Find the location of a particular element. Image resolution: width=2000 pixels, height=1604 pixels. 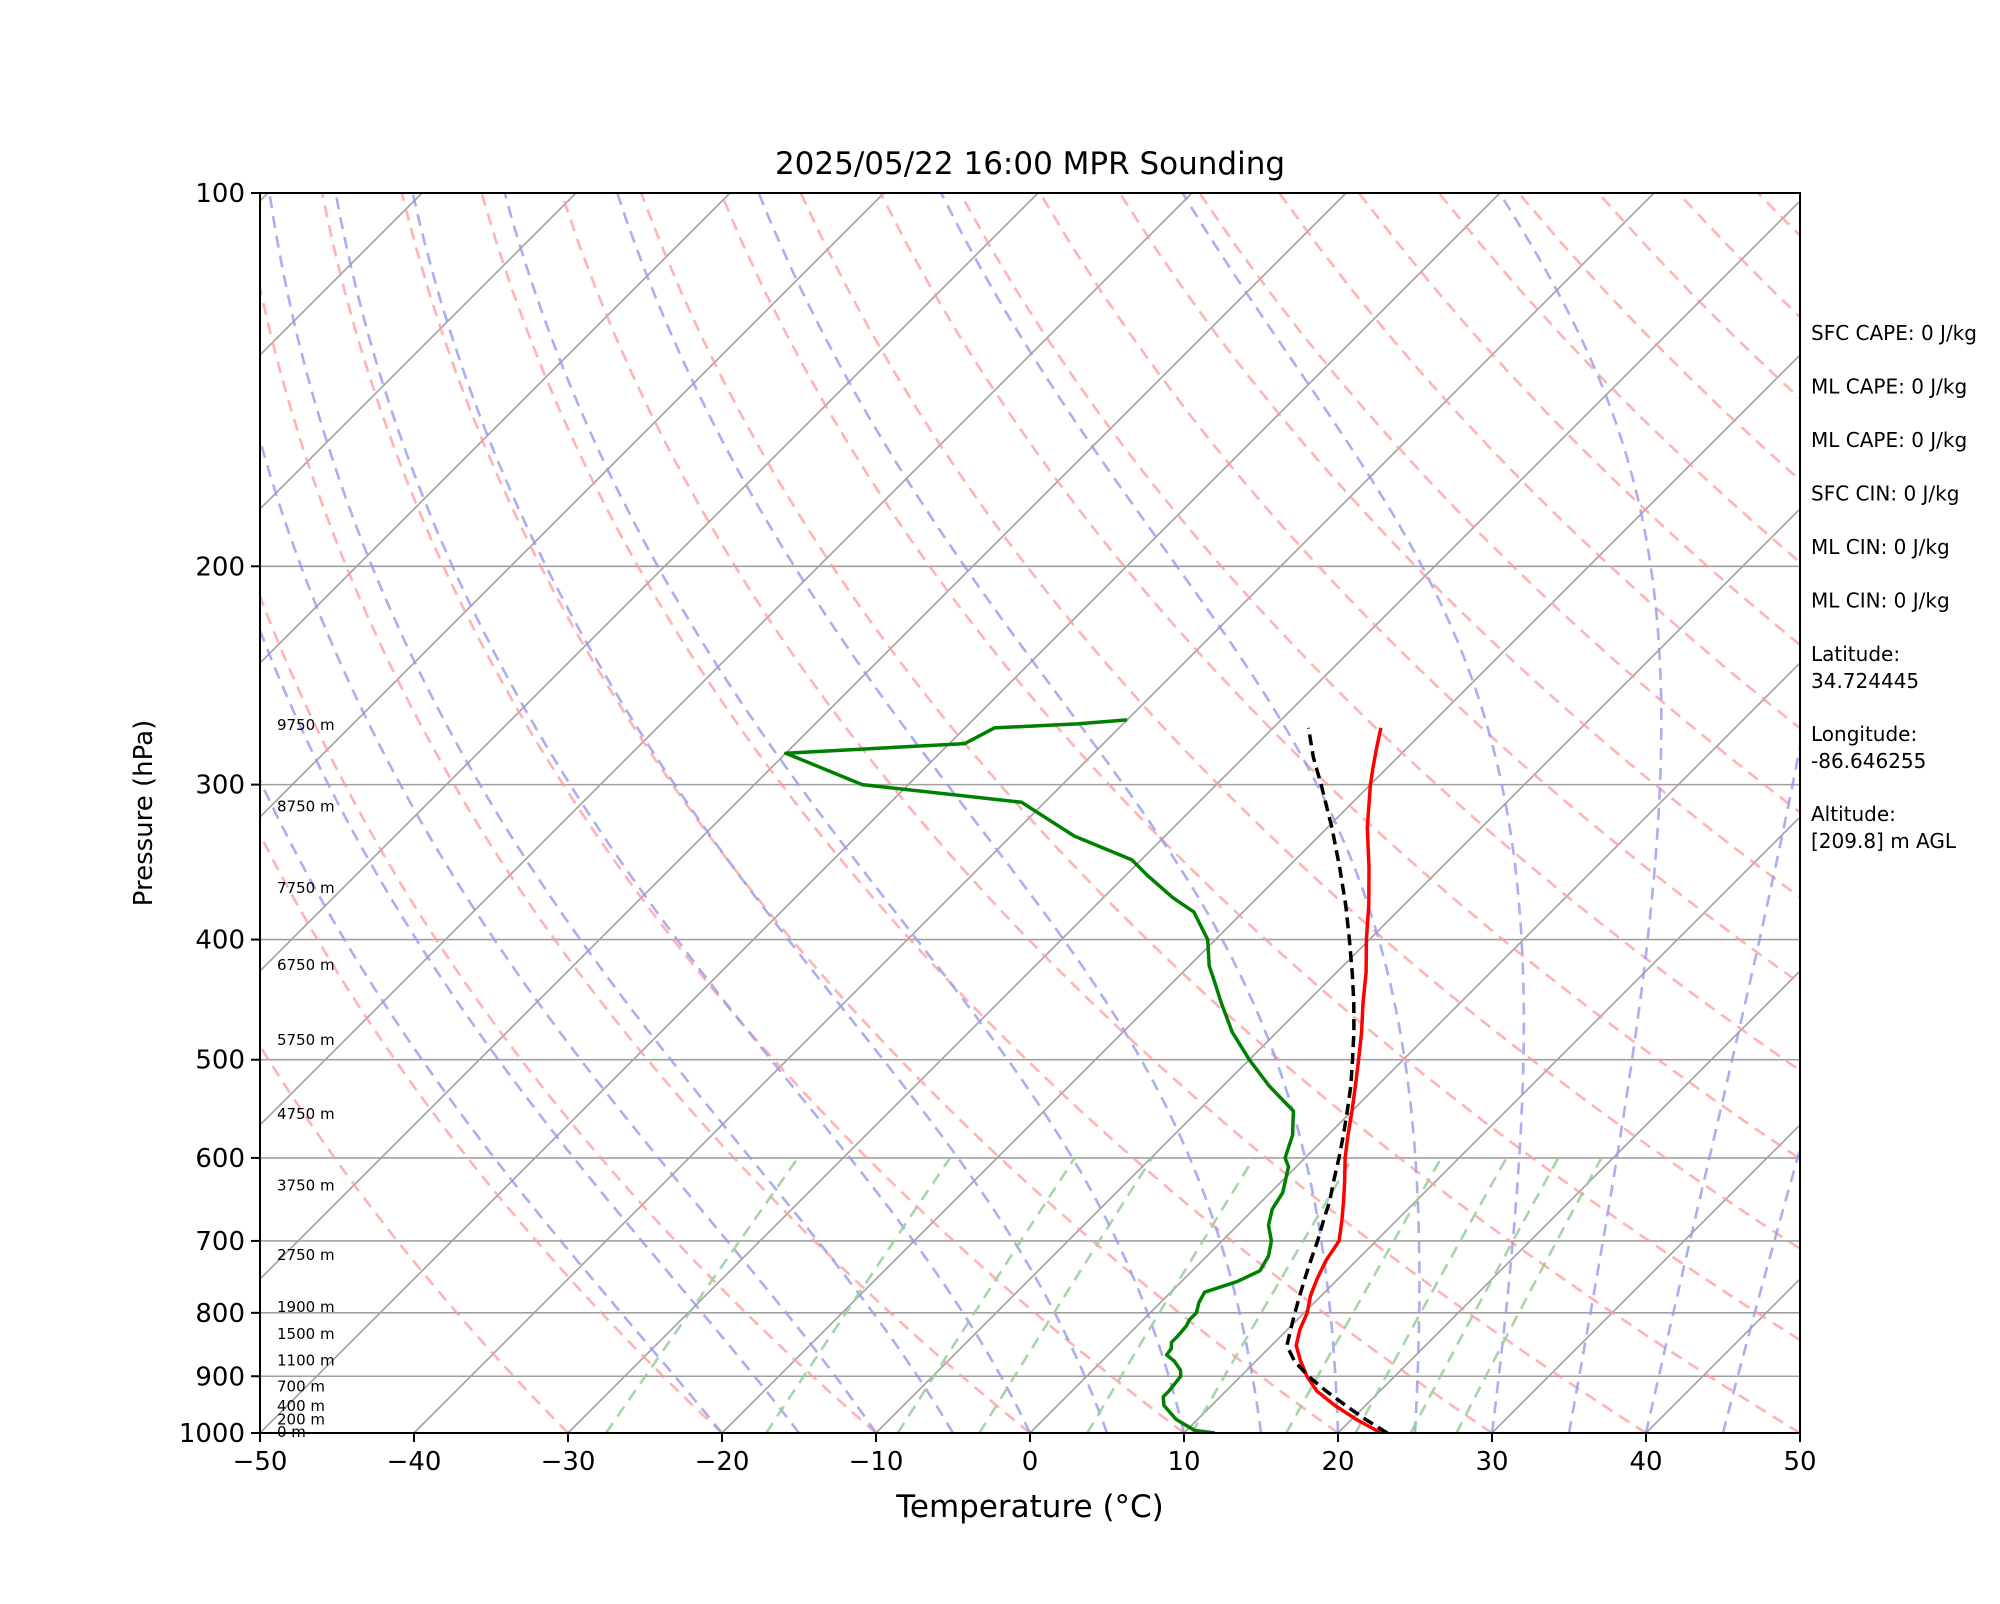

x-tick-label: 0 is located at coordinates (1030, 1462).